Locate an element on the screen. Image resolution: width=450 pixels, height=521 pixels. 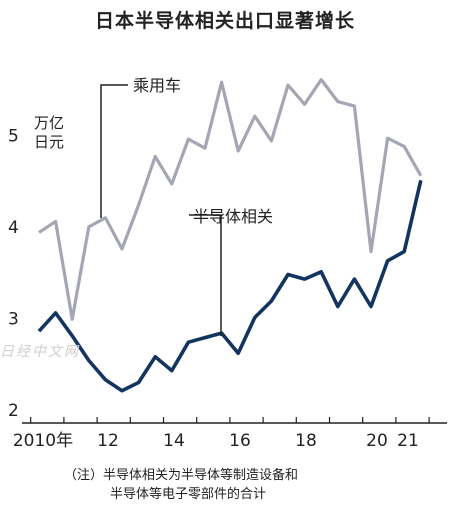
annotation-leader-semiconductor is located at coordinates (205, 275).